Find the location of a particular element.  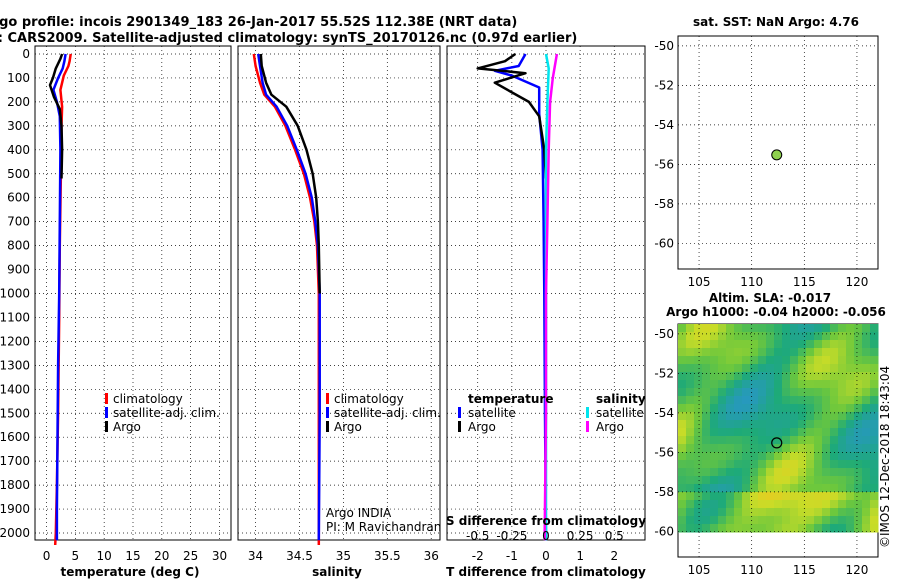

sst-grid is located at coordinates (778, 152).